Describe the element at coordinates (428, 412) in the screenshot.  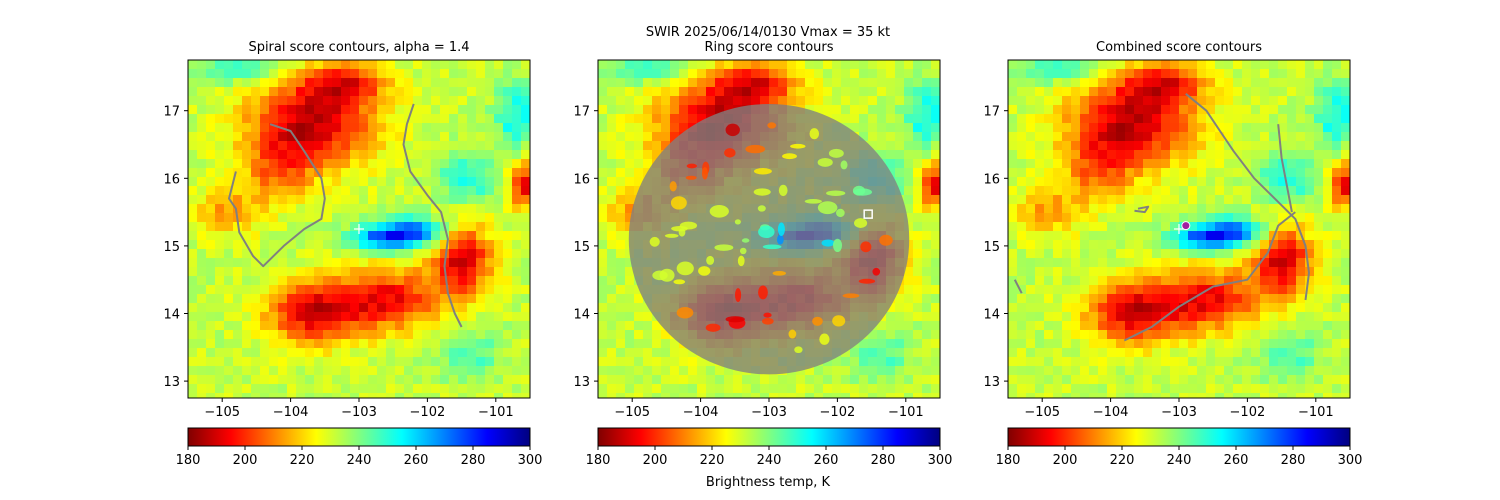
I see `x-tick-label: −102` at that location.